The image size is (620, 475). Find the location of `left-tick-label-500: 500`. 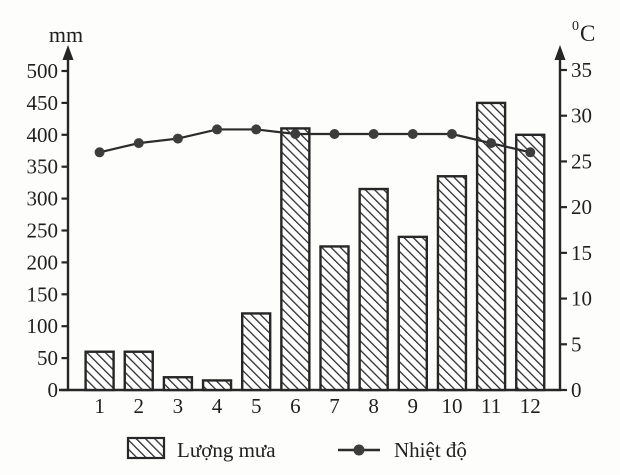

left-tick-label-500: 500 is located at coordinates (43, 71).